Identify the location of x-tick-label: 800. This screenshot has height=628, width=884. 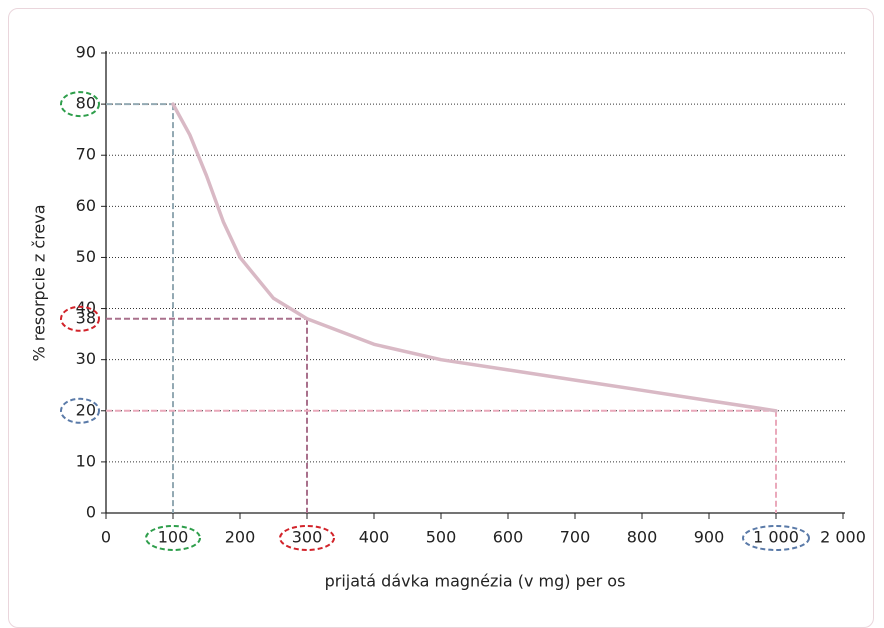
(642, 537).